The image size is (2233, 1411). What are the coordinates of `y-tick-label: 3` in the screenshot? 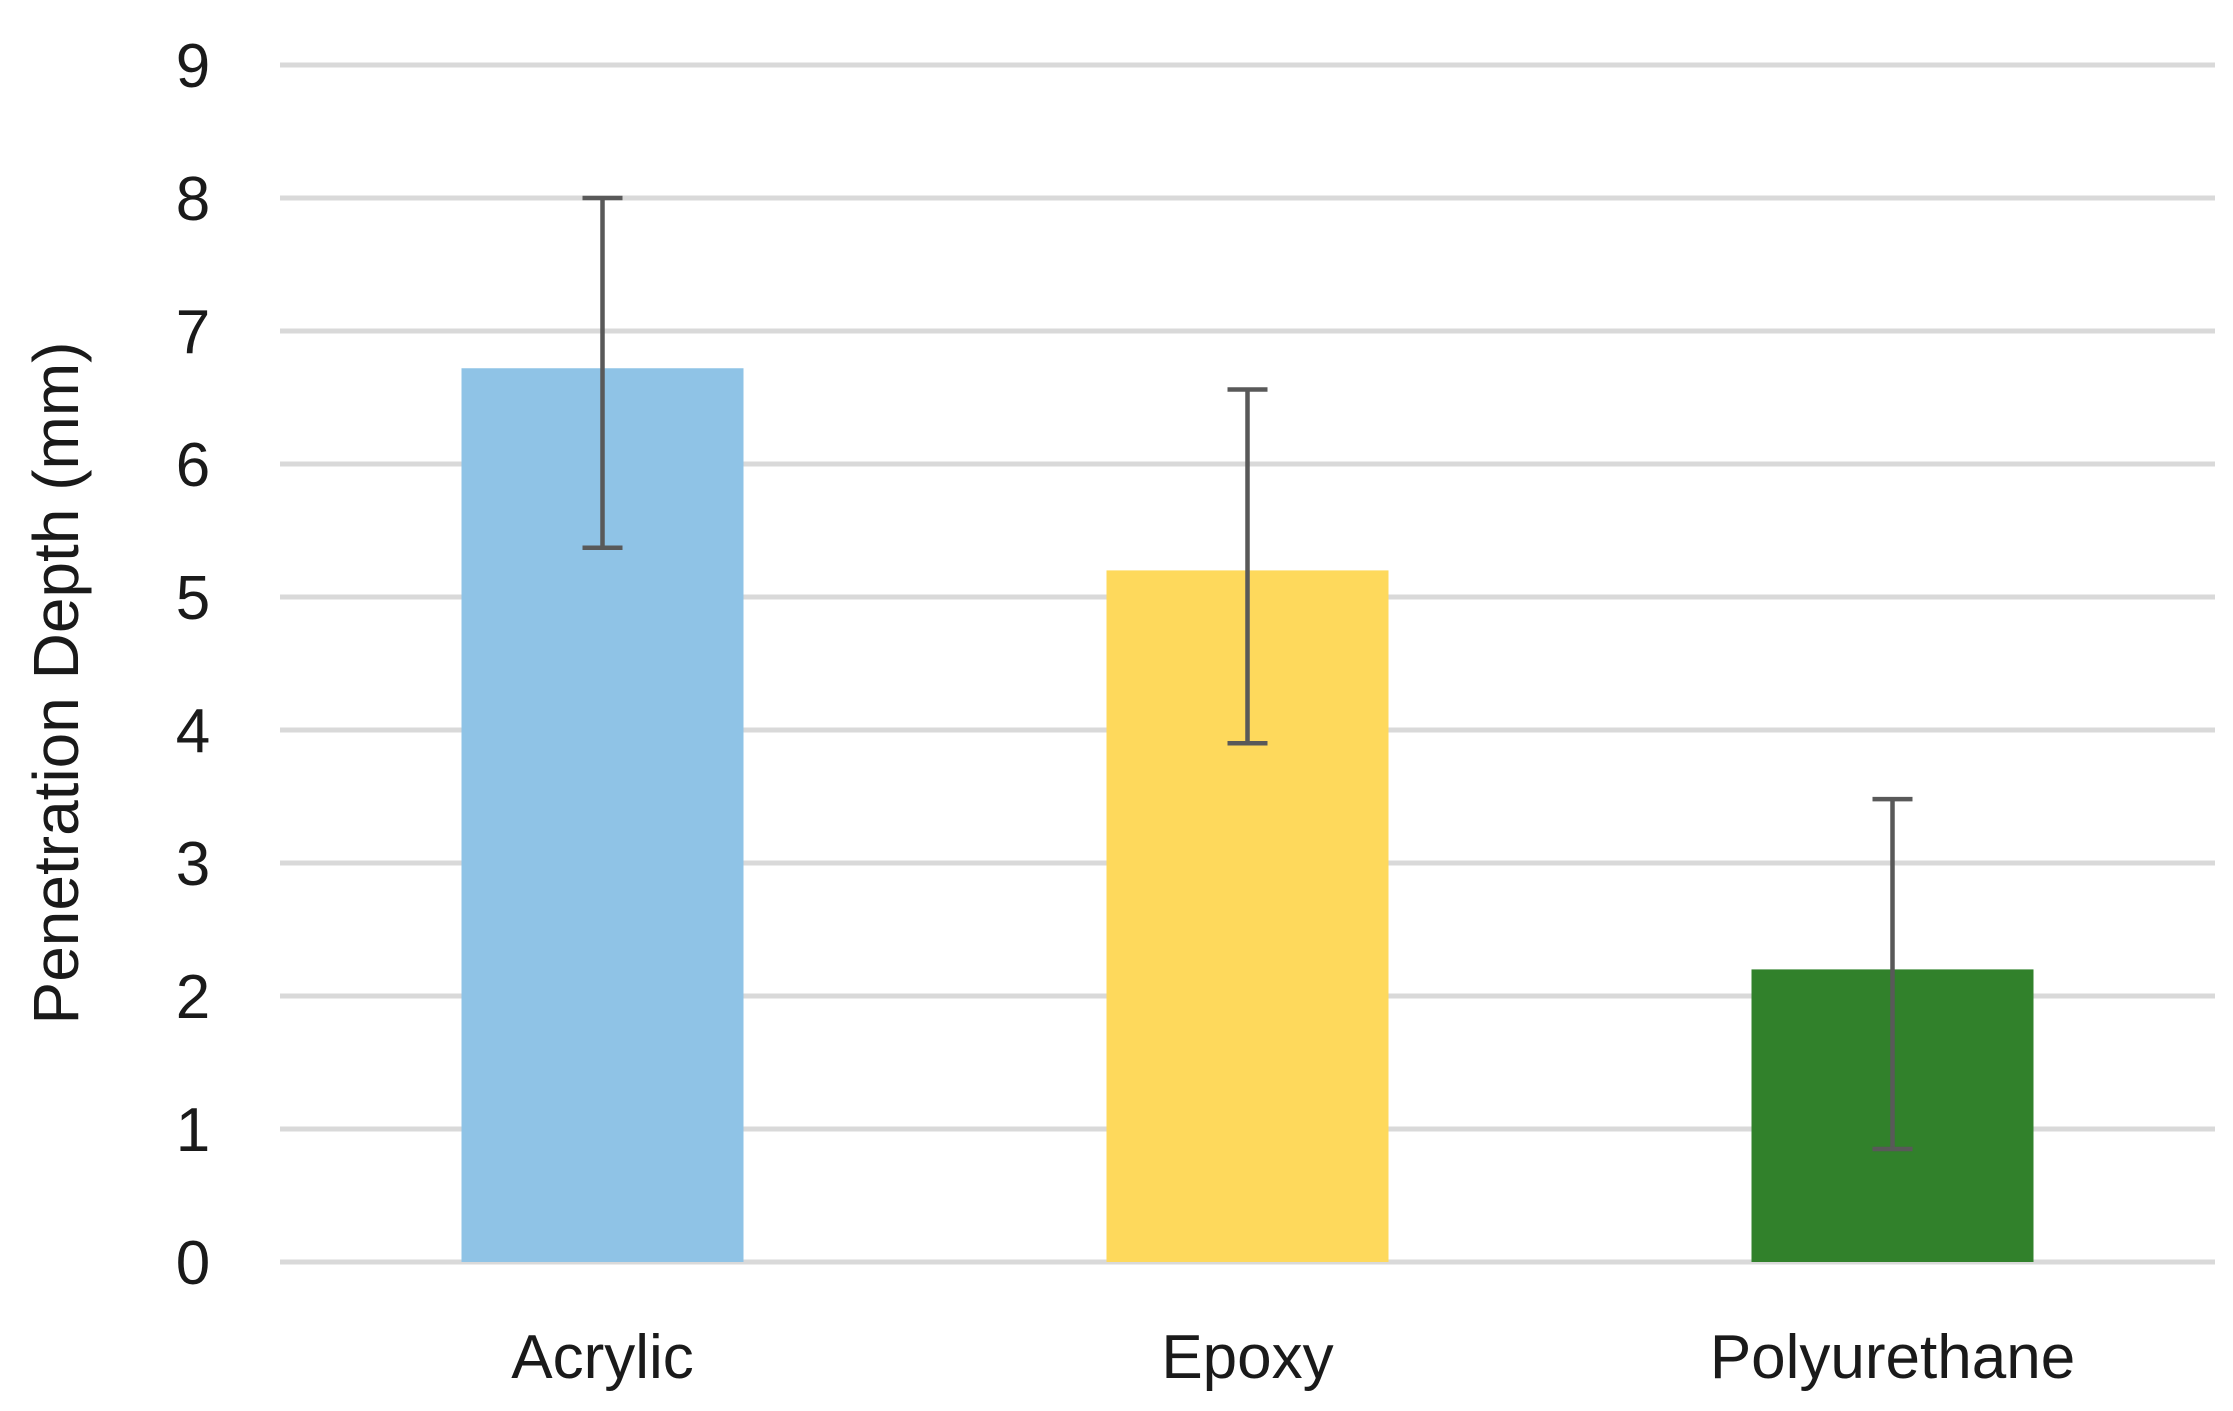 It's located at (193, 864).